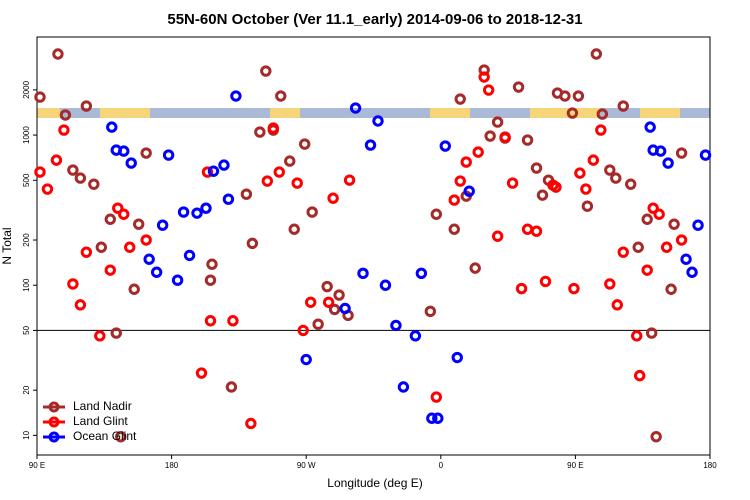  Describe the element at coordinates (54, 407) in the screenshot. I see `legend-marker` at that location.